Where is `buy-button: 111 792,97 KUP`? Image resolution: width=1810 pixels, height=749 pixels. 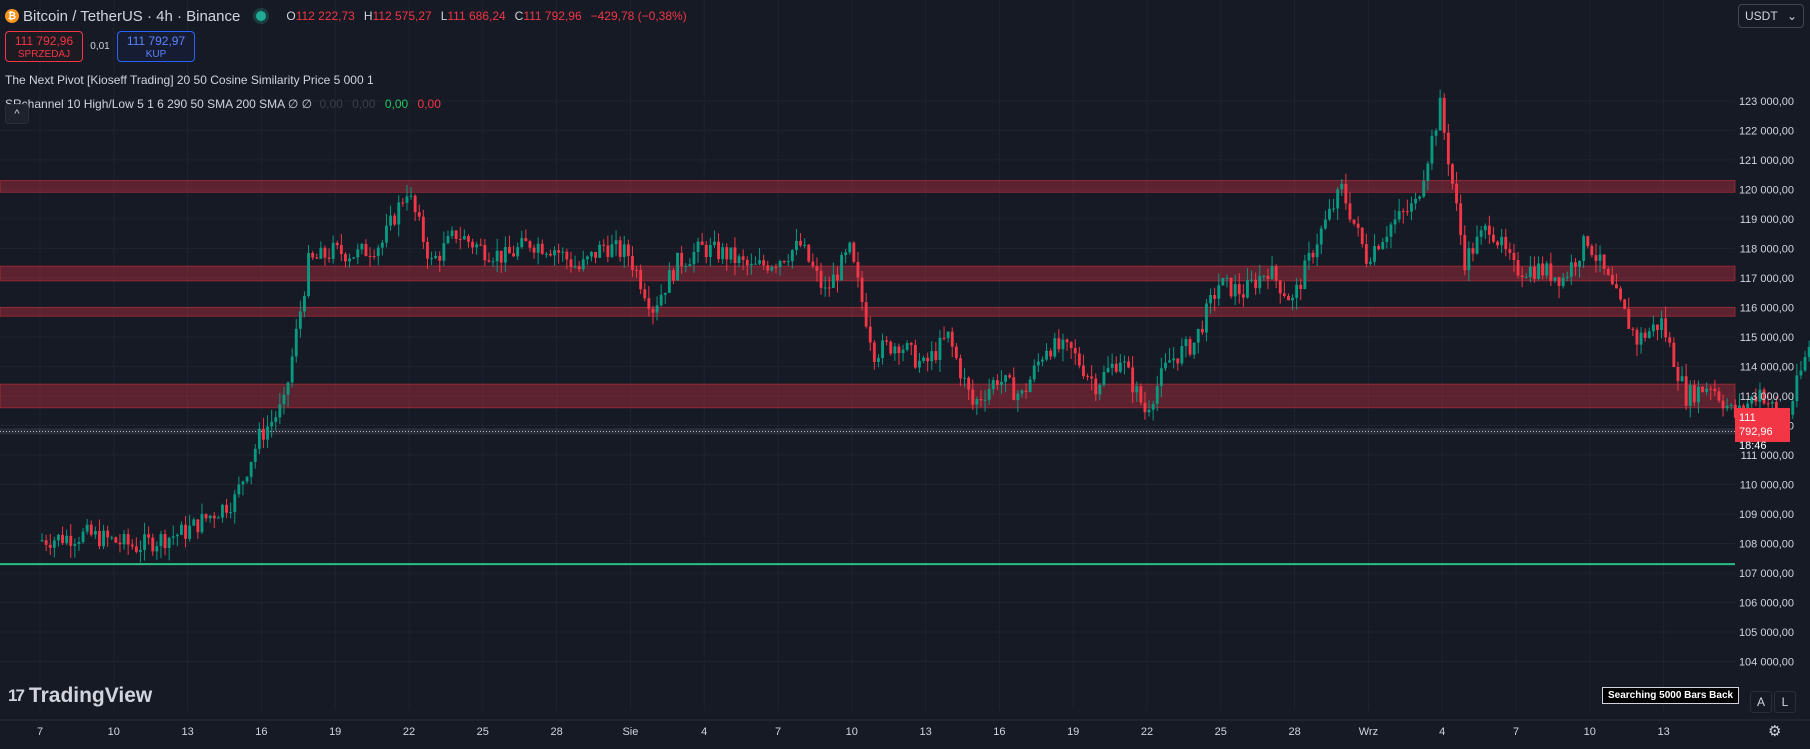 buy-button: 111 792,97 KUP is located at coordinates (156, 46).